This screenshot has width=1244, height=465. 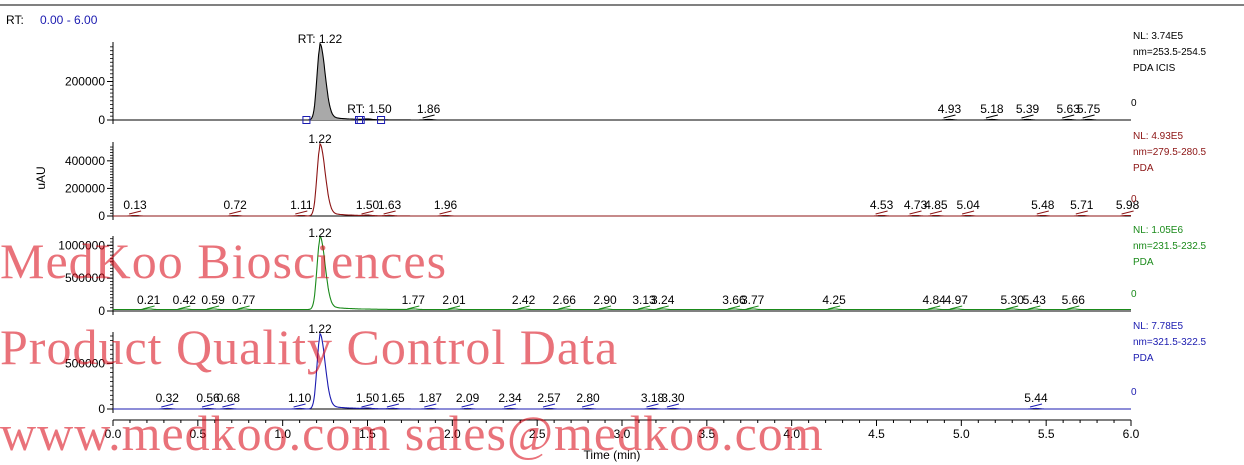 I want to click on x-tick-label: 0.0, so click(x=113, y=434).